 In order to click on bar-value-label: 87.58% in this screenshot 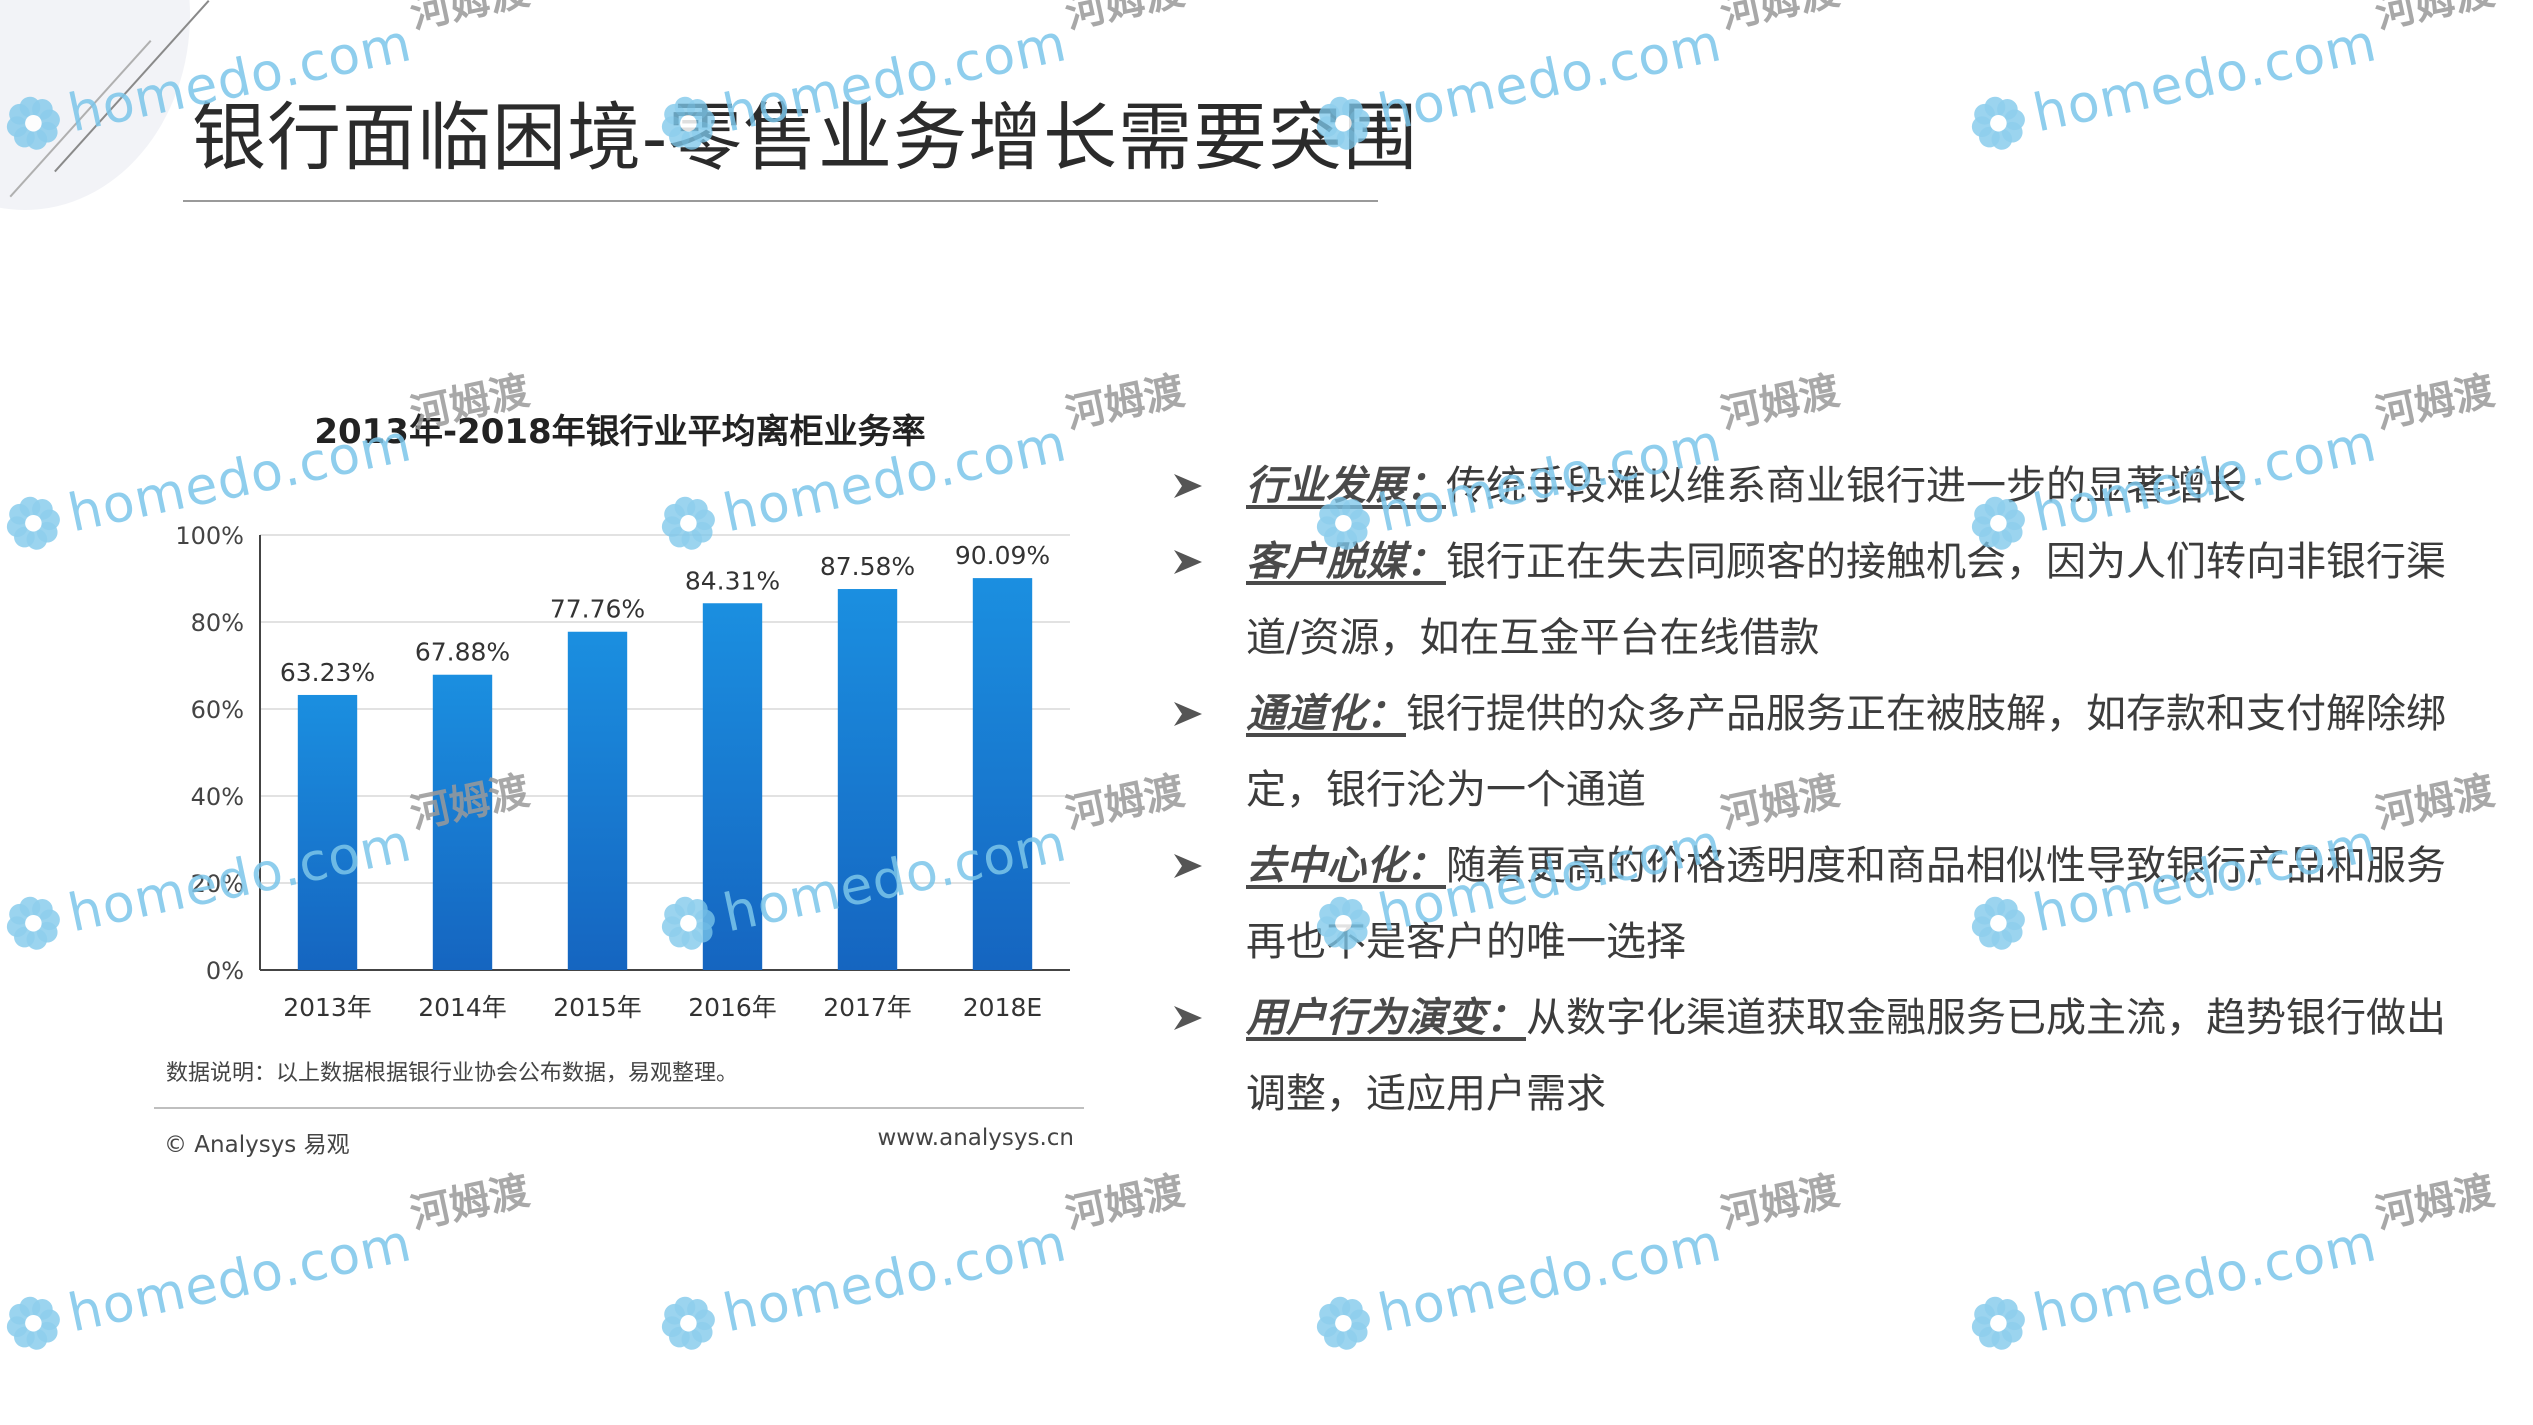, I will do `click(867, 566)`.